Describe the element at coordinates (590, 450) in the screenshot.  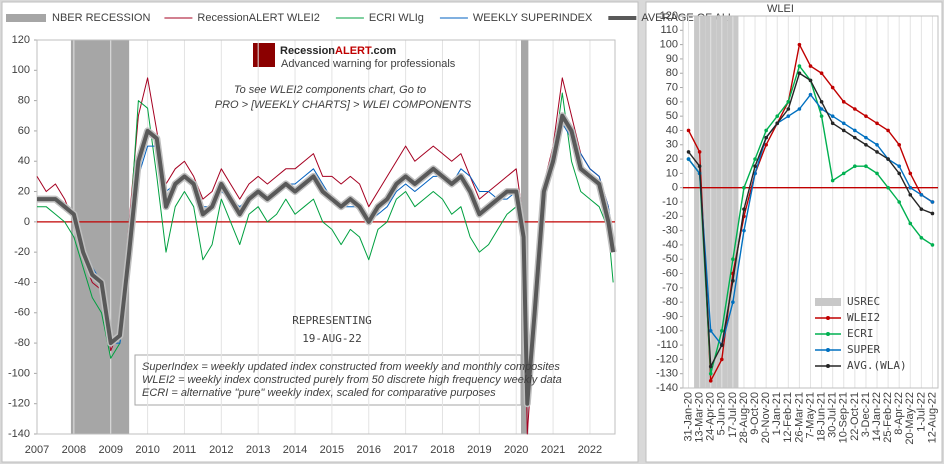
I see `x-tick-label: 2022` at that location.